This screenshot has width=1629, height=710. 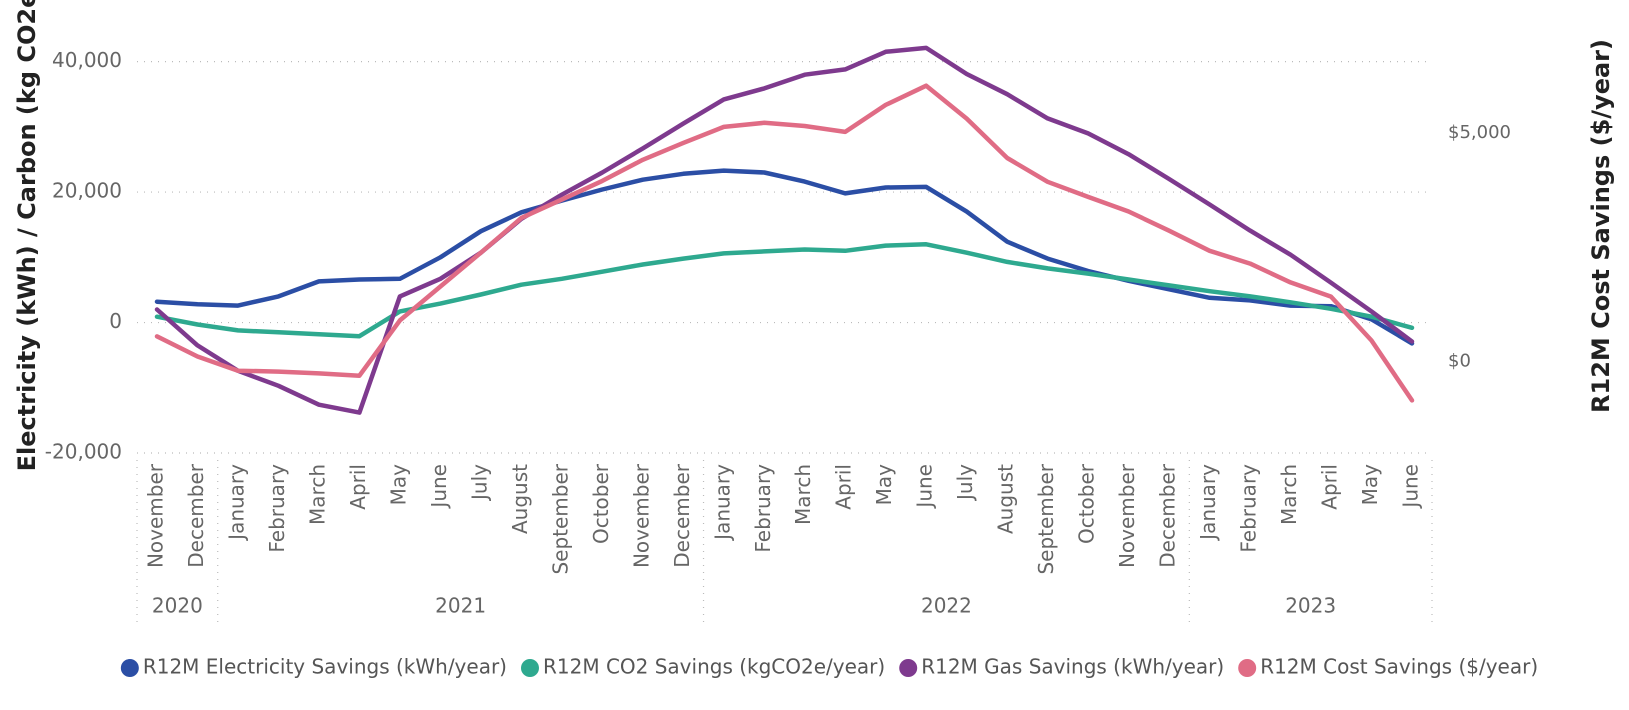 What do you see at coordinates (325, 667) in the screenshot?
I see `legend-label: R12M Electricity Savings (kWh/year)` at bounding box center [325, 667].